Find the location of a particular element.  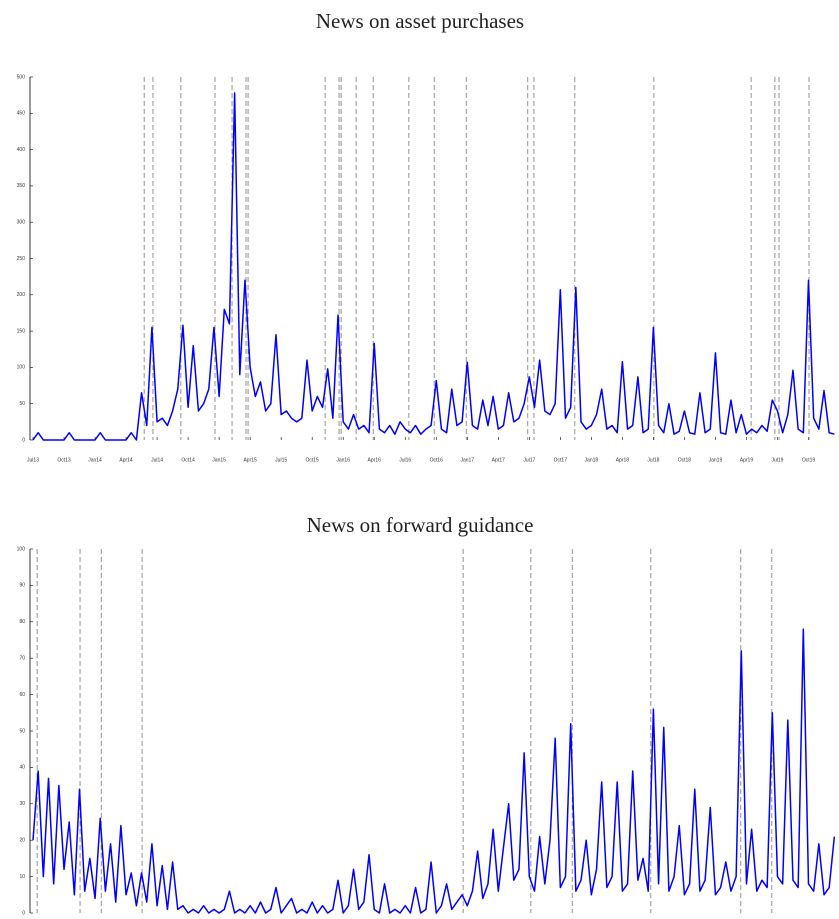

y-tick-label: 400 is located at coordinates (21, 150).